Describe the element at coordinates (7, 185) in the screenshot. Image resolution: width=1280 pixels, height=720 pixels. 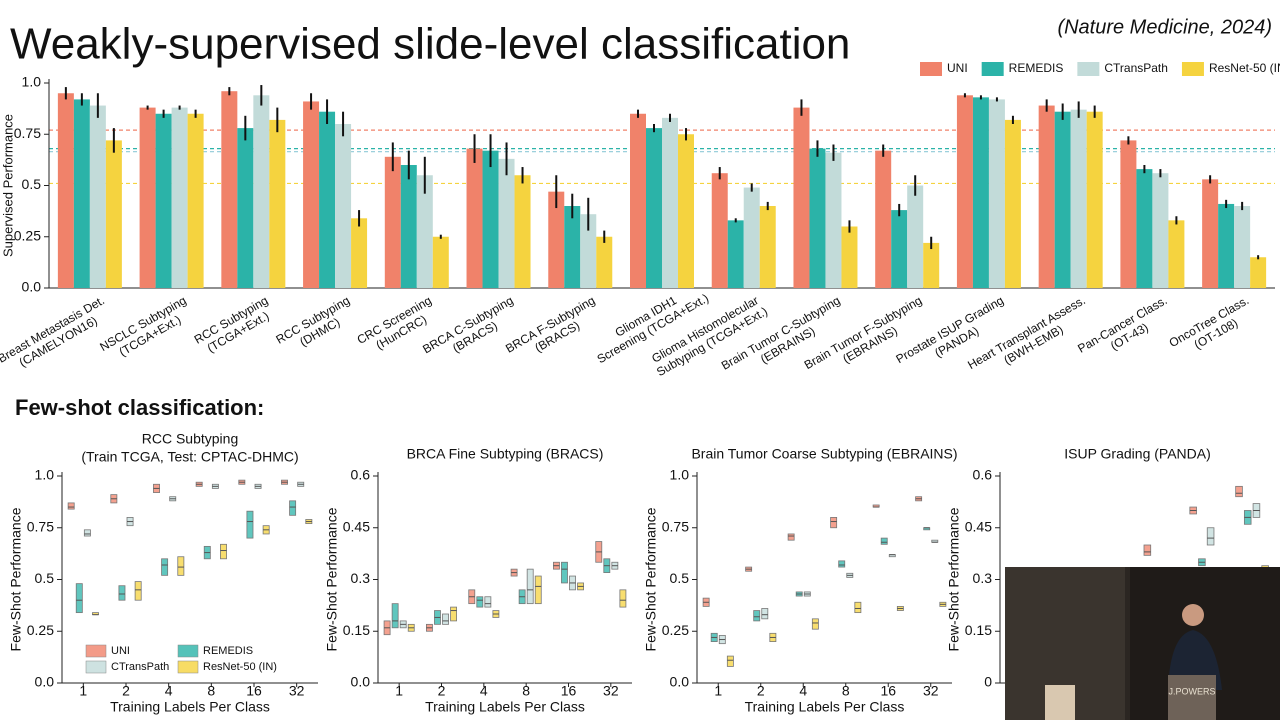
I see `y-axis-label: Supervised Performance` at that location.